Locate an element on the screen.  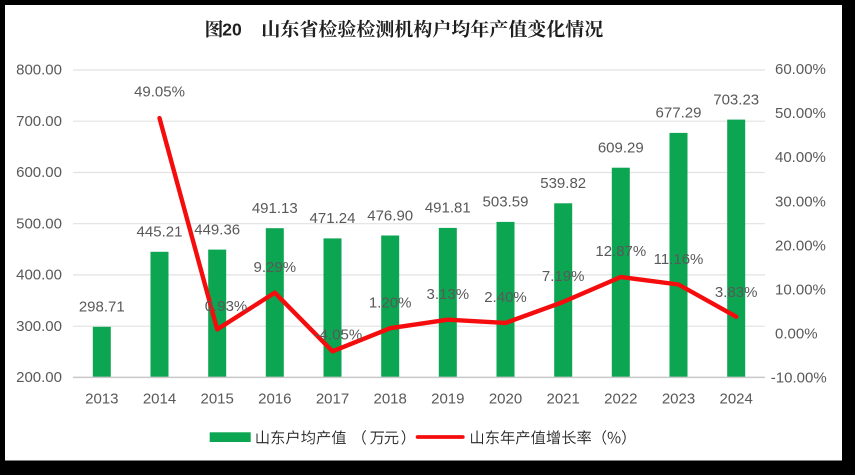
svg-text: 2020 is located at coordinates (505, 398).